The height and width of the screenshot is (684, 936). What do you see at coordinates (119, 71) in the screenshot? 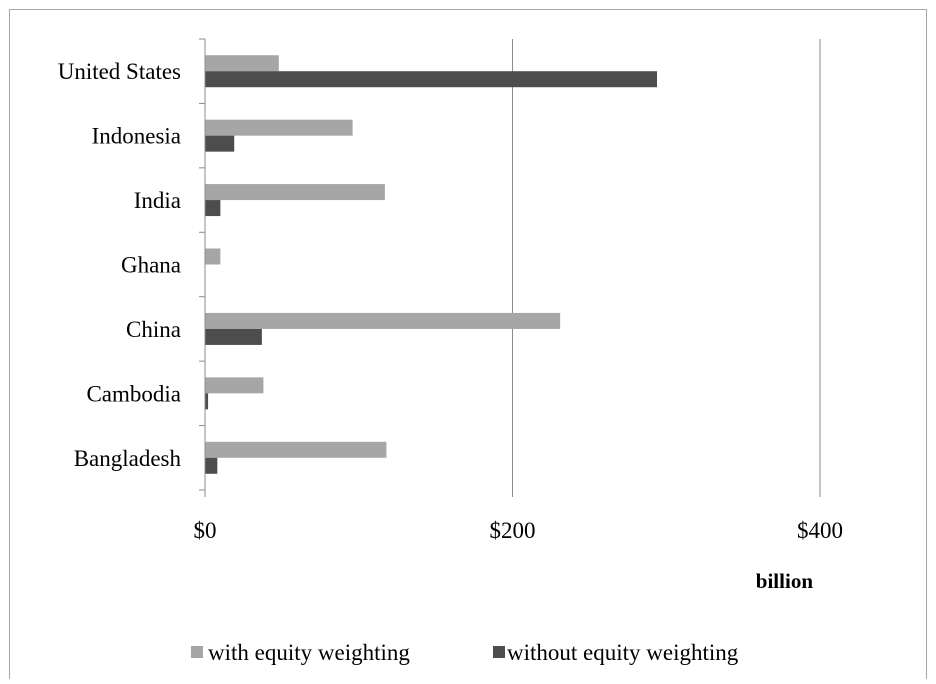
I see `category-label: United States` at bounding box center [119, 71].